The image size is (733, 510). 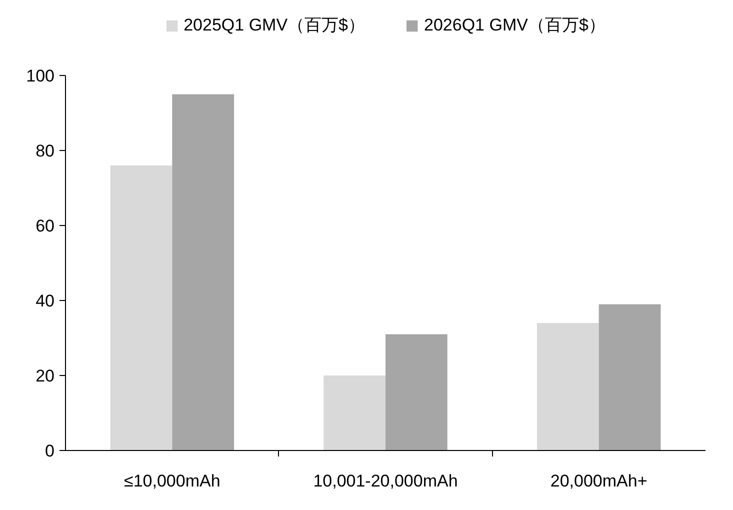 What do you see at coordinates (45, 226) in the screenshot?
I see `y-tick-label: 60` at bounding box center [45, 226].